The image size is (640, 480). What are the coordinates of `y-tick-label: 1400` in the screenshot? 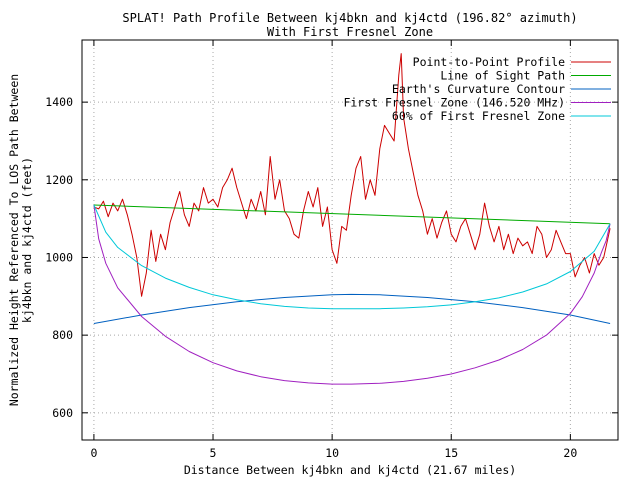 It's located at (59, 102).